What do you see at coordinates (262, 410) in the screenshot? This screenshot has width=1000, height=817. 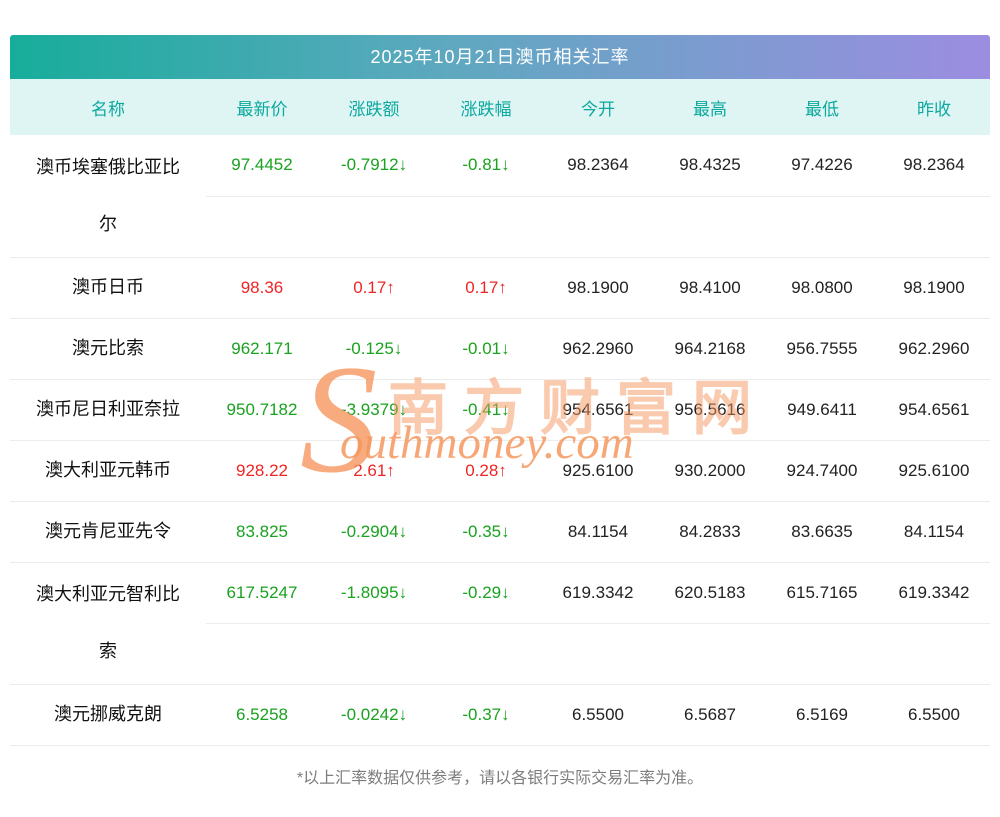 I see `cell-latest-price: 950.7182` at bounding box center [262, 410].